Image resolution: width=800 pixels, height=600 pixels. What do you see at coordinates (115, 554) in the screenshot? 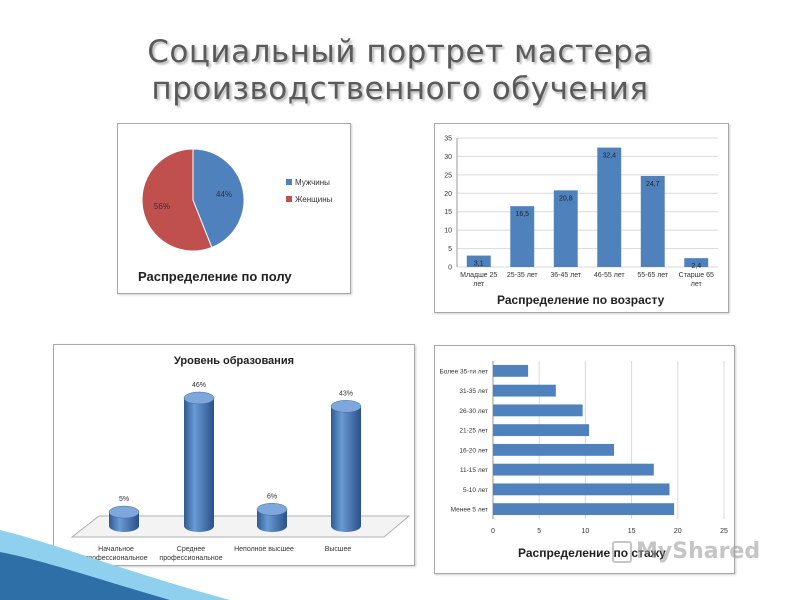
I see `x-tick-label: Начальное профессиональное` at bounding box center [115, 554].